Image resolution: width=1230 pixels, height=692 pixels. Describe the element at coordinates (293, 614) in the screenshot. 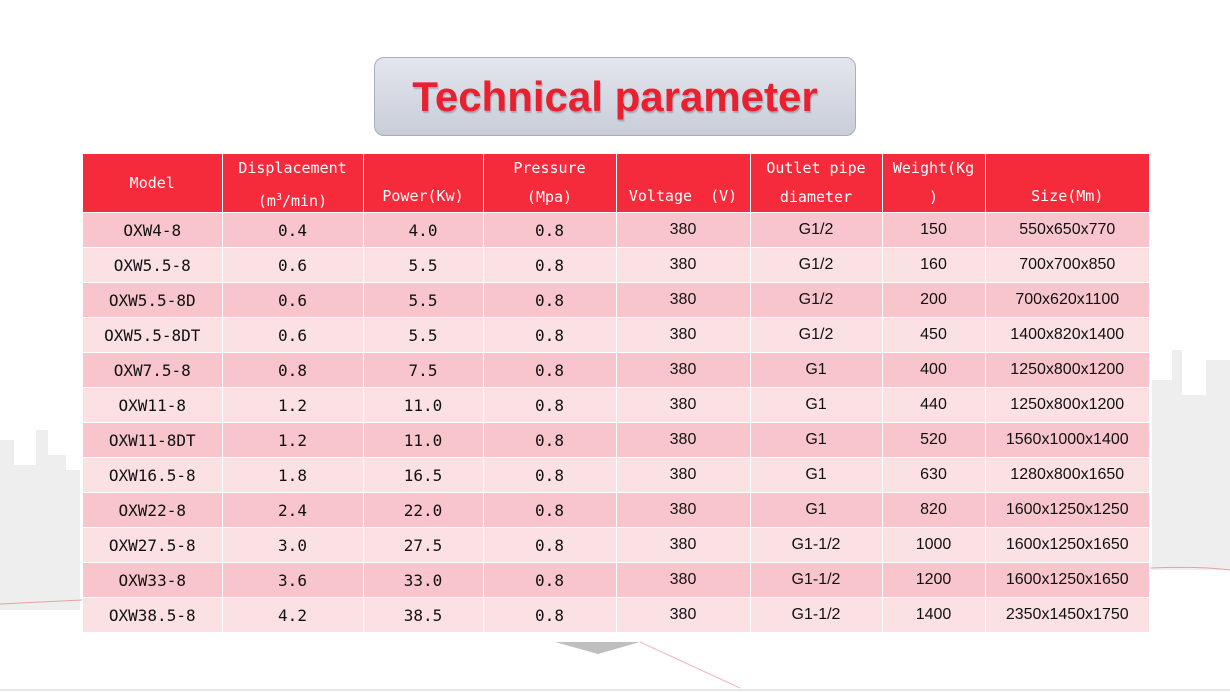

I see `cell-displacement: 4.2` at that location.